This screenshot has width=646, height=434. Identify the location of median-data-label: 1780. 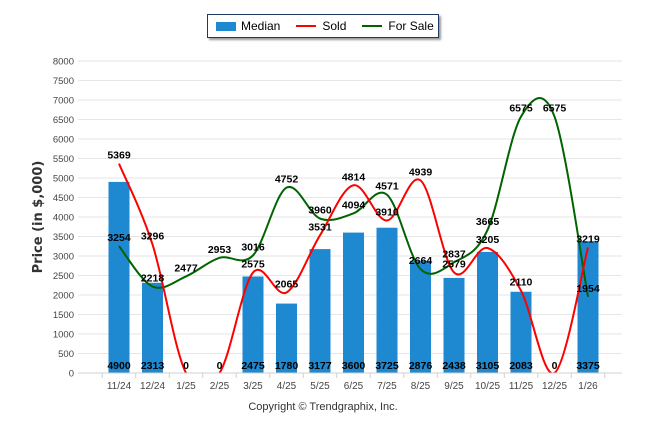
(287, 366).